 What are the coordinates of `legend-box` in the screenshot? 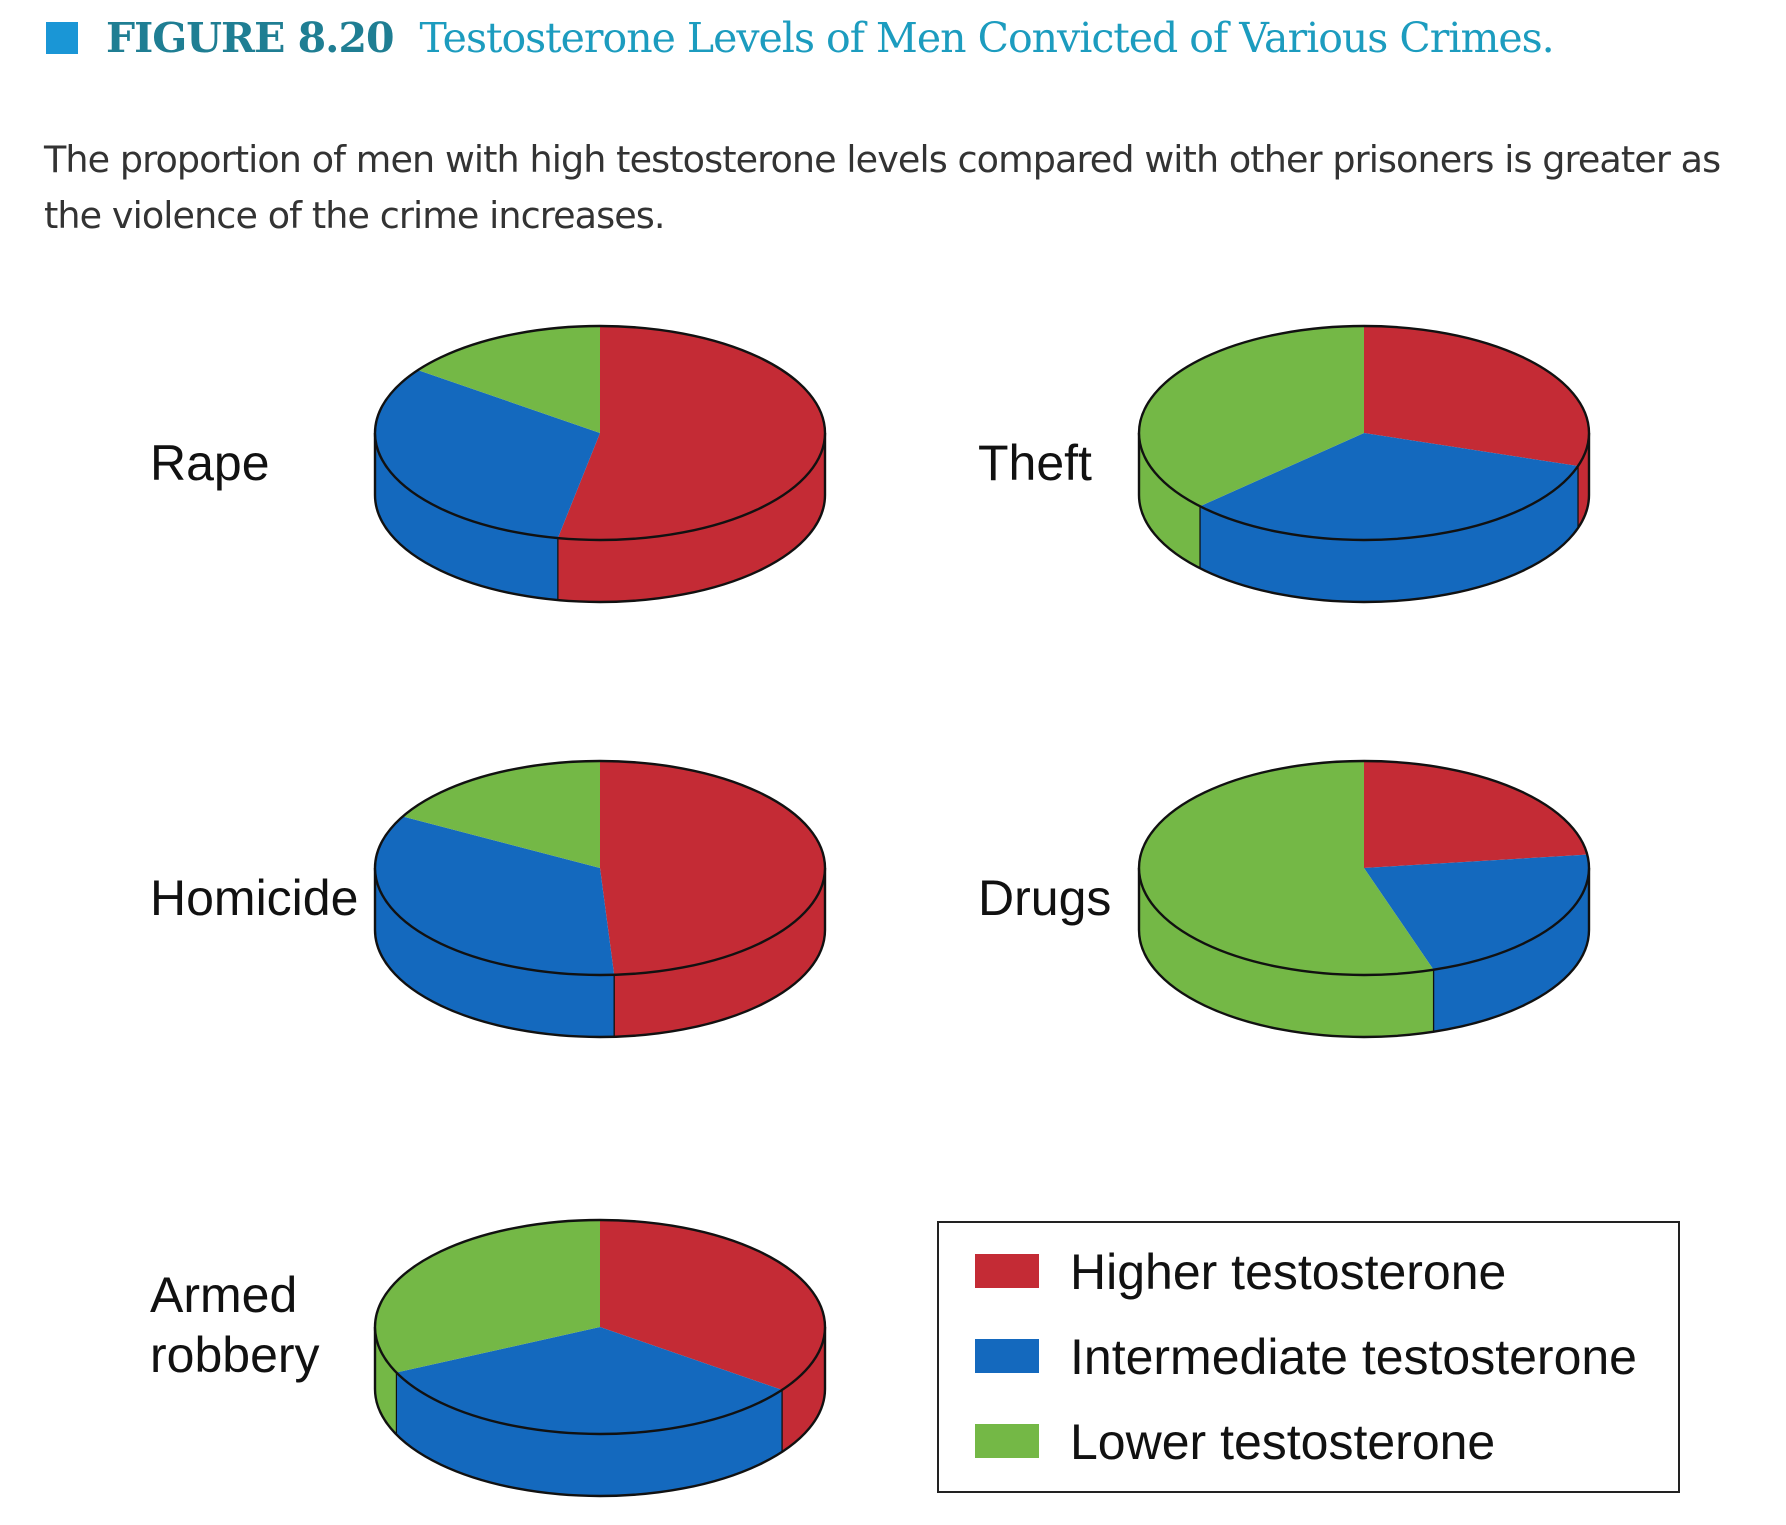 It's located at (1308, 1357).